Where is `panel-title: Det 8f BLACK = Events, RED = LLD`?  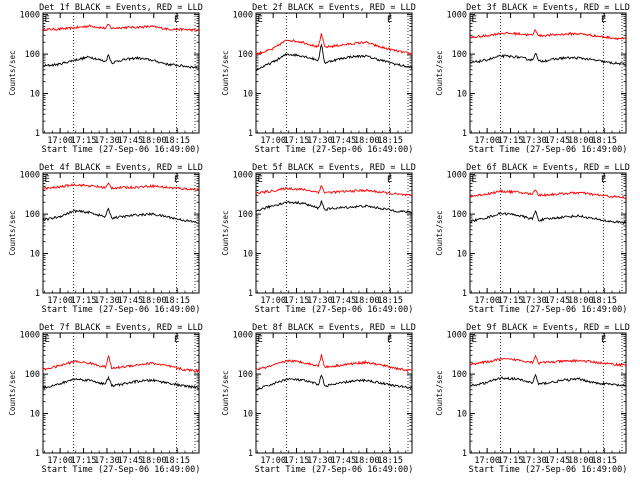
panel-title: Det 8f BLACK = Events, RED = LLD is located at coordinates (334, 328).